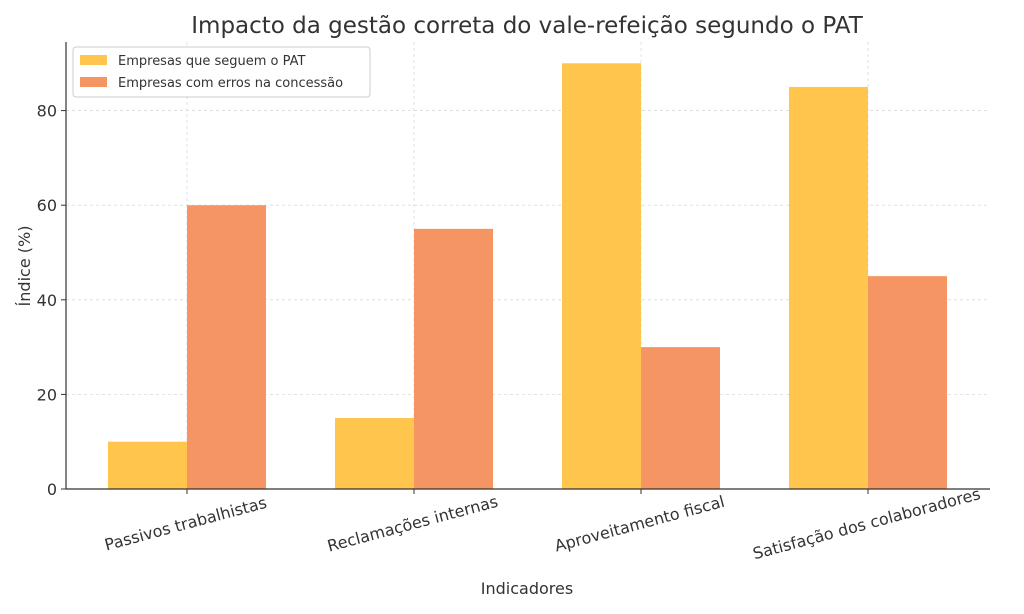 The image size is (1024, 614). What do you see at coordinates (412, 524) in the screenshot?
I see `x-tick-label: Reclamações internas` at bounding box center [412, 524].